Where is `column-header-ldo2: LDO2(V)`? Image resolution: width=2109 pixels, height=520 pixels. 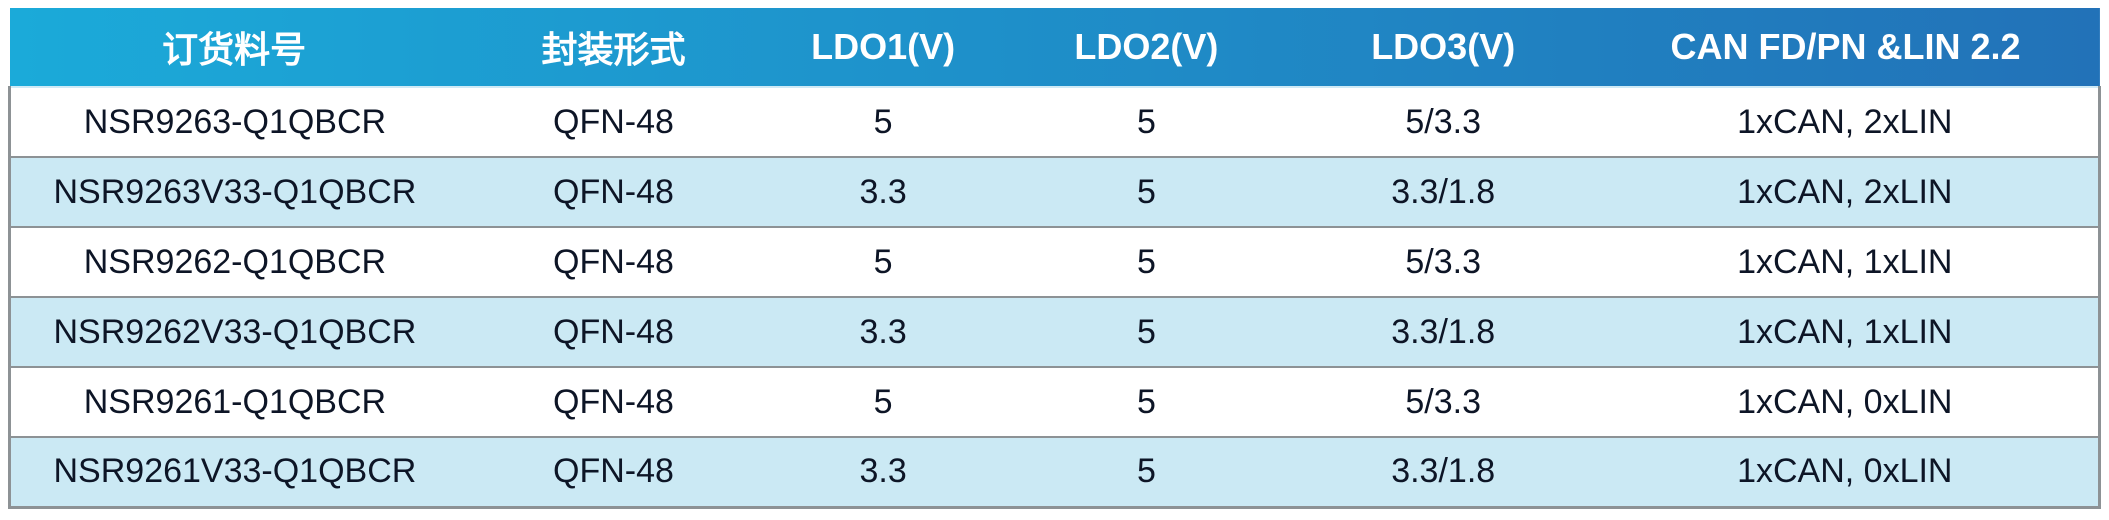 column-header-ldo2: LDO2(V) is located at coordinates (1146, 48).